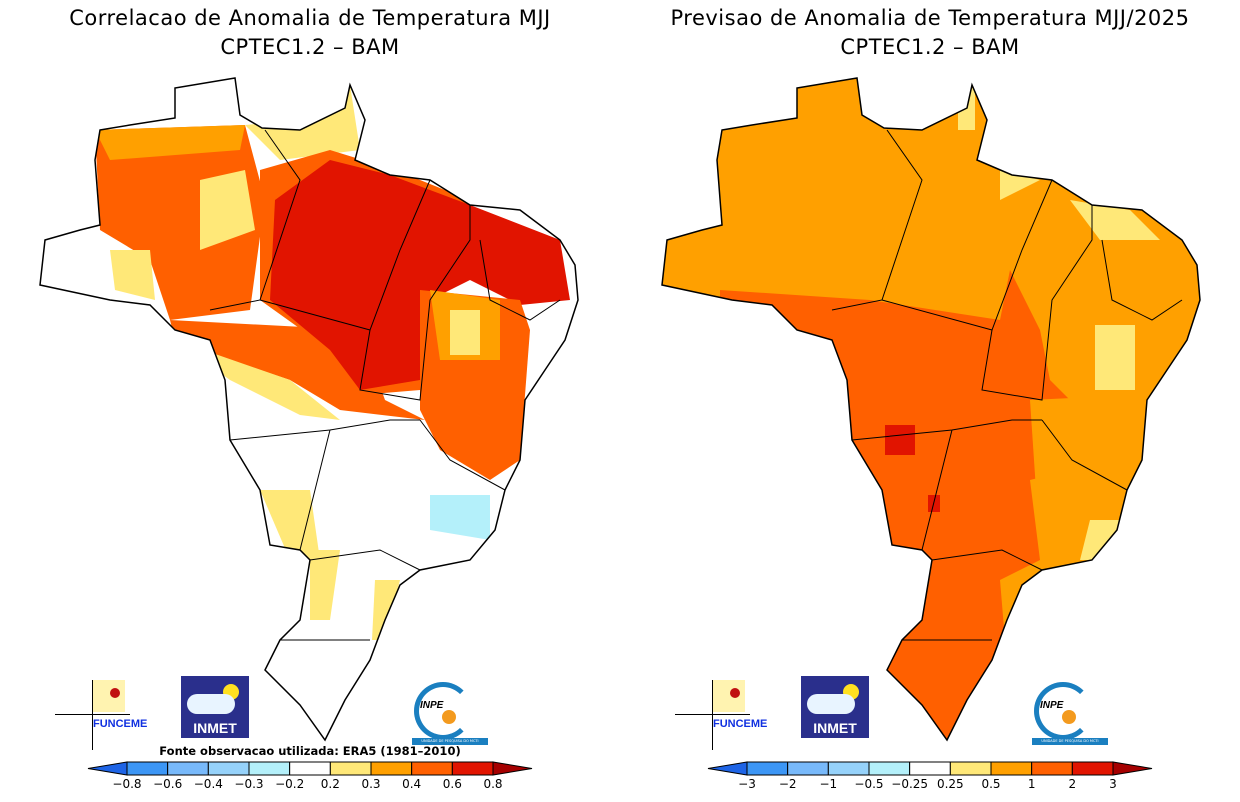 This screenshot has width=1240, height=802. I want to click on colorbar-tick-label: 0.3, so click(370, 784).